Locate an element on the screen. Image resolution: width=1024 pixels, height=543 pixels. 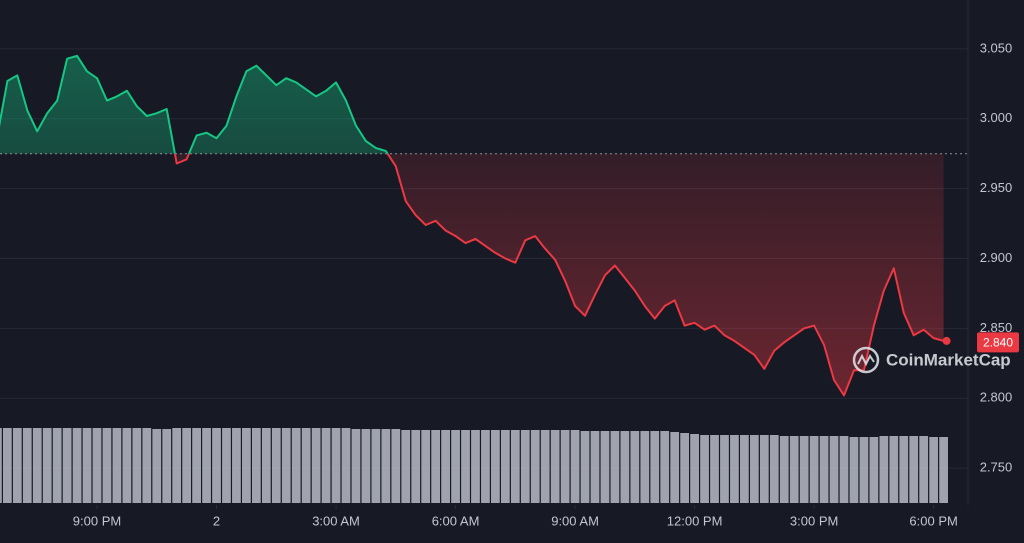
x-tick-label: 9:00 PM is located at coordinates (97, 520).